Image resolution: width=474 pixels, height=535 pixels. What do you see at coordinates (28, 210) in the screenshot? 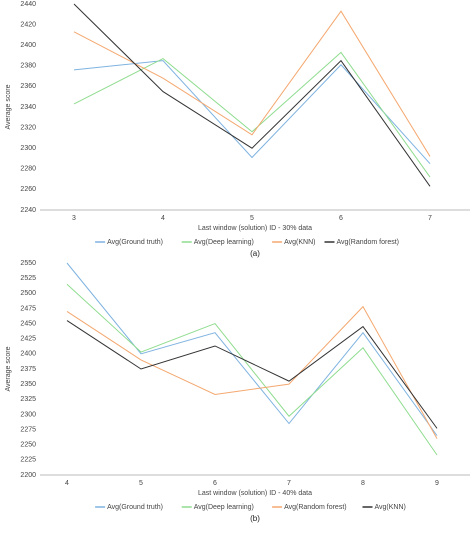
I see `y-tick-label: 2240` at bounding box center [28, 210].